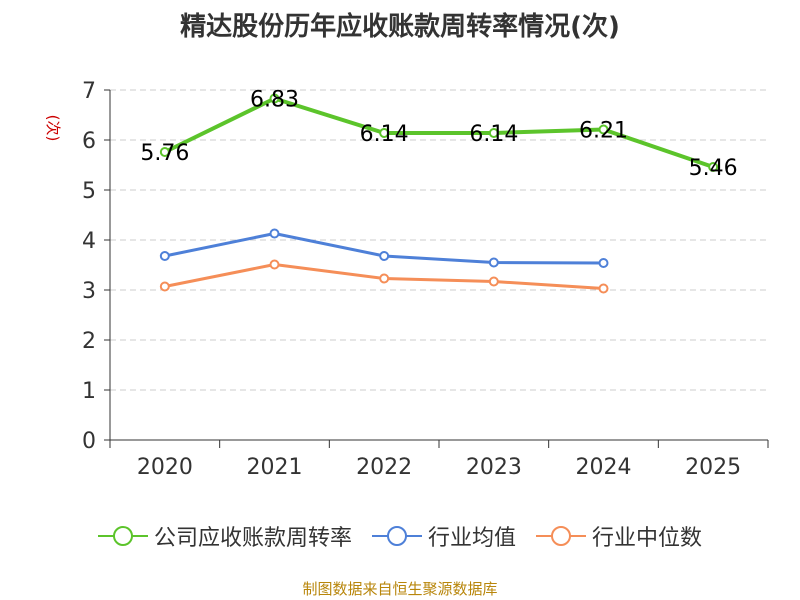  I want to click on y-tick-label: 0, so click(89, 441).